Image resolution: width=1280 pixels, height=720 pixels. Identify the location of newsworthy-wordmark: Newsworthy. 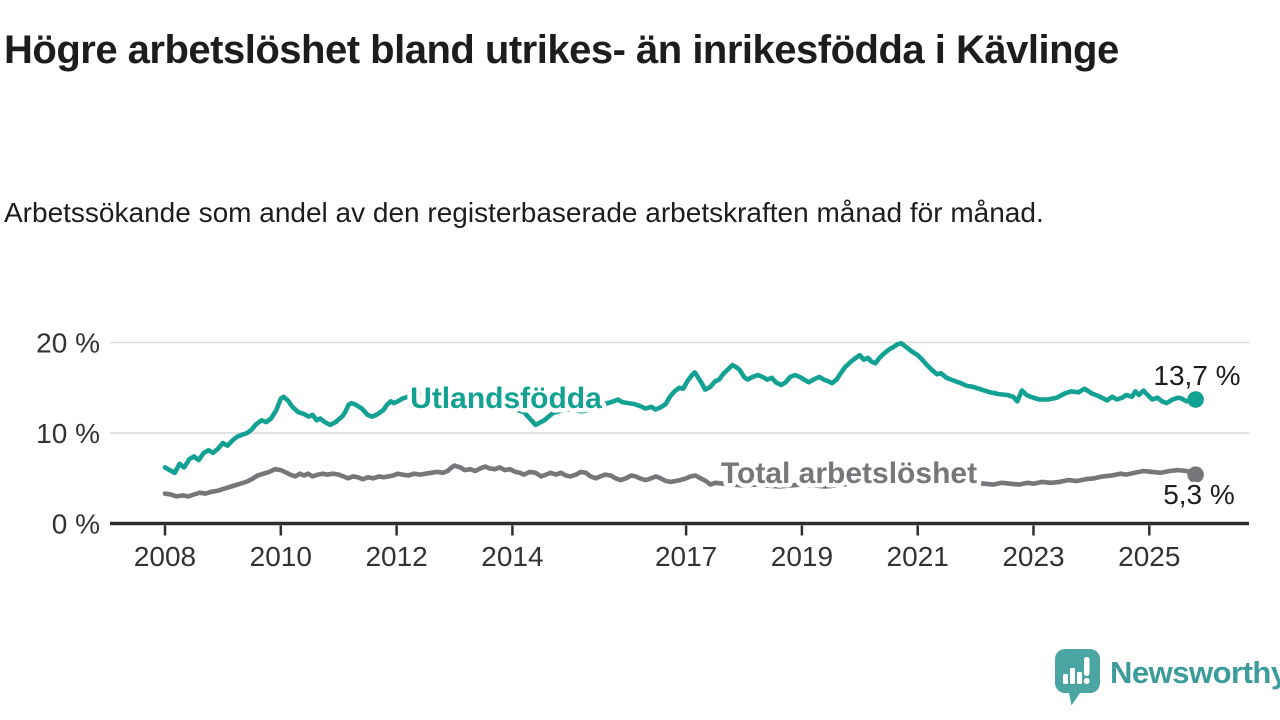
(1195, 672).